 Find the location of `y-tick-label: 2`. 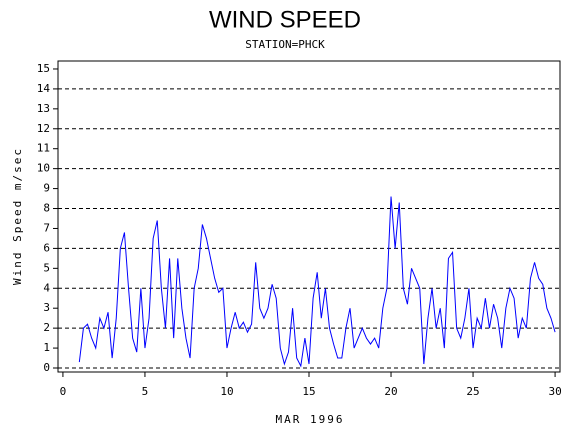

y-tick-label: 2 is located at coordinates (46, 327).